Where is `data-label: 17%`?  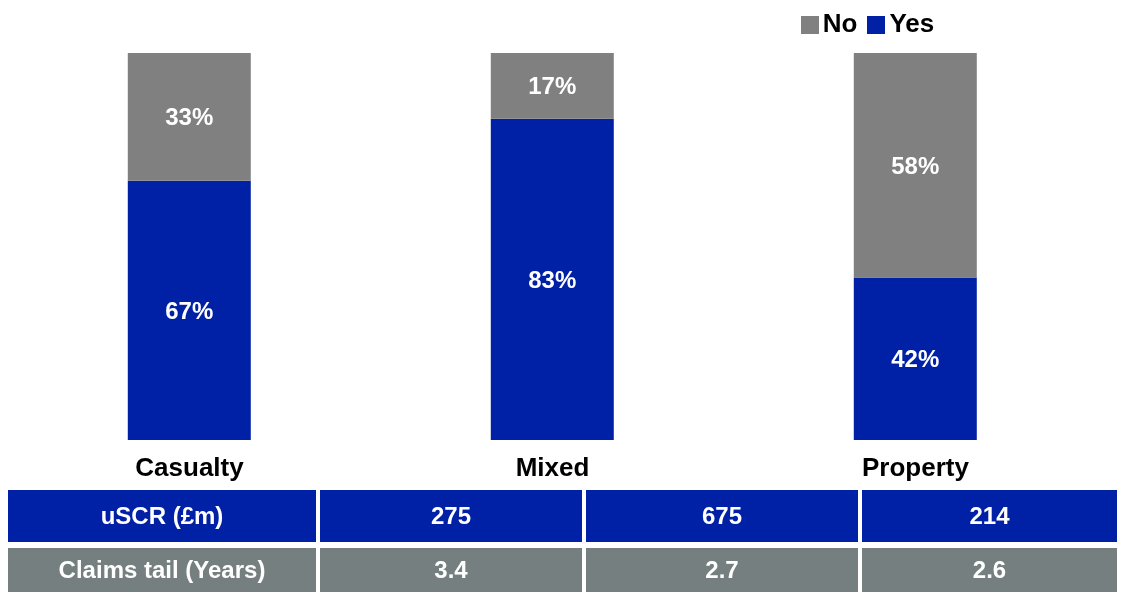 data-label: 17% is located at coordinates (552, 86).